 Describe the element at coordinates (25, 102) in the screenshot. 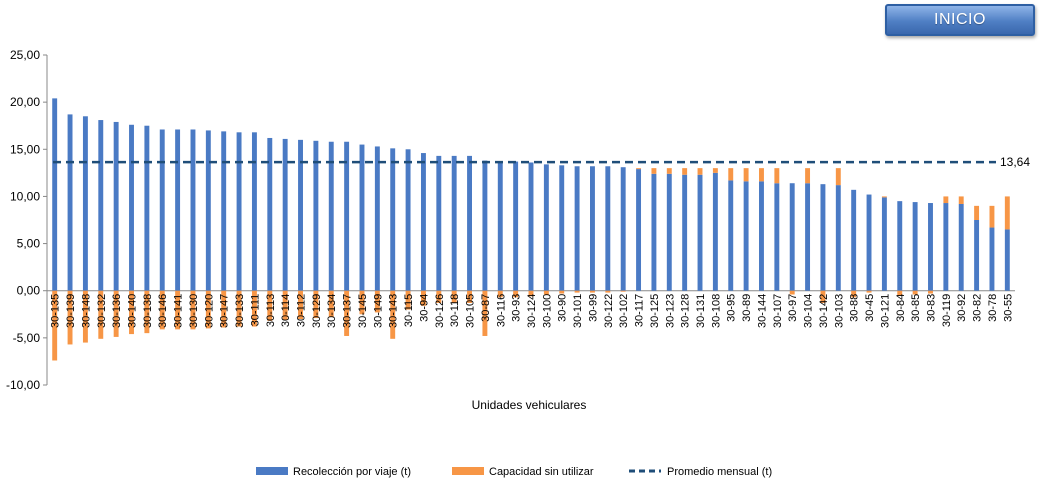

I see `y-tick-label: 20,00` at that location.